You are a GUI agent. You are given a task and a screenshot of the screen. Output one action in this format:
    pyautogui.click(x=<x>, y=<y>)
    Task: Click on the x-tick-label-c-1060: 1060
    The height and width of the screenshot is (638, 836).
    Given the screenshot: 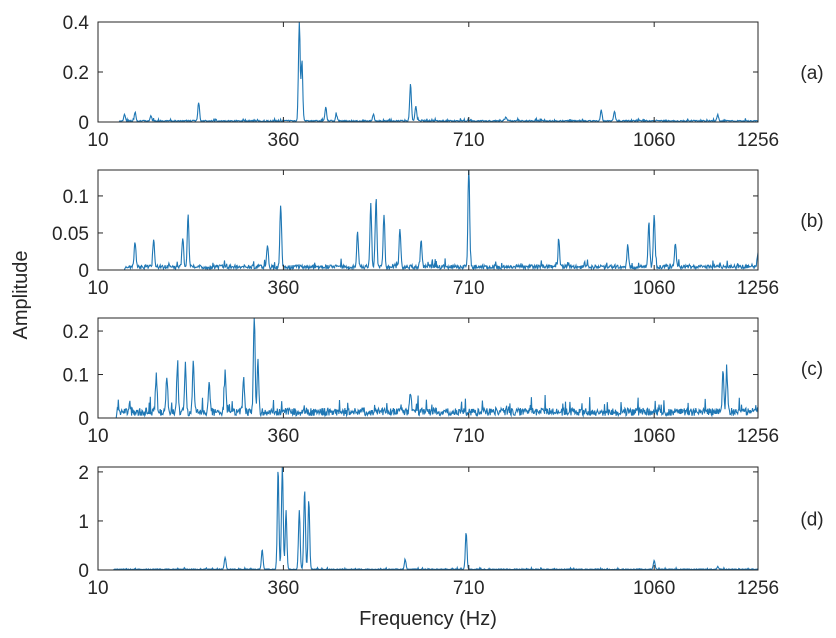 What is the action you would take?
    pyautogui.click(x=654, y=436)
    